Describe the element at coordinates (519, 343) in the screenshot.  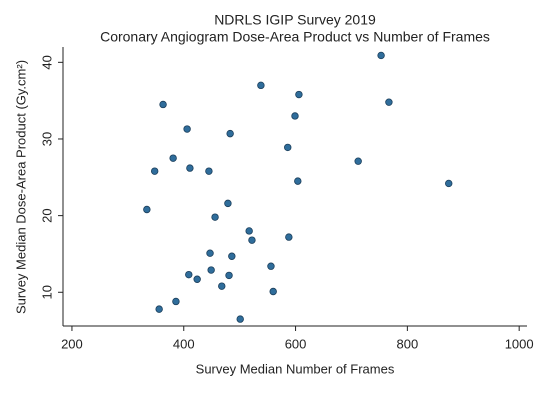
I see `x-tick-label: 1000` at that location.